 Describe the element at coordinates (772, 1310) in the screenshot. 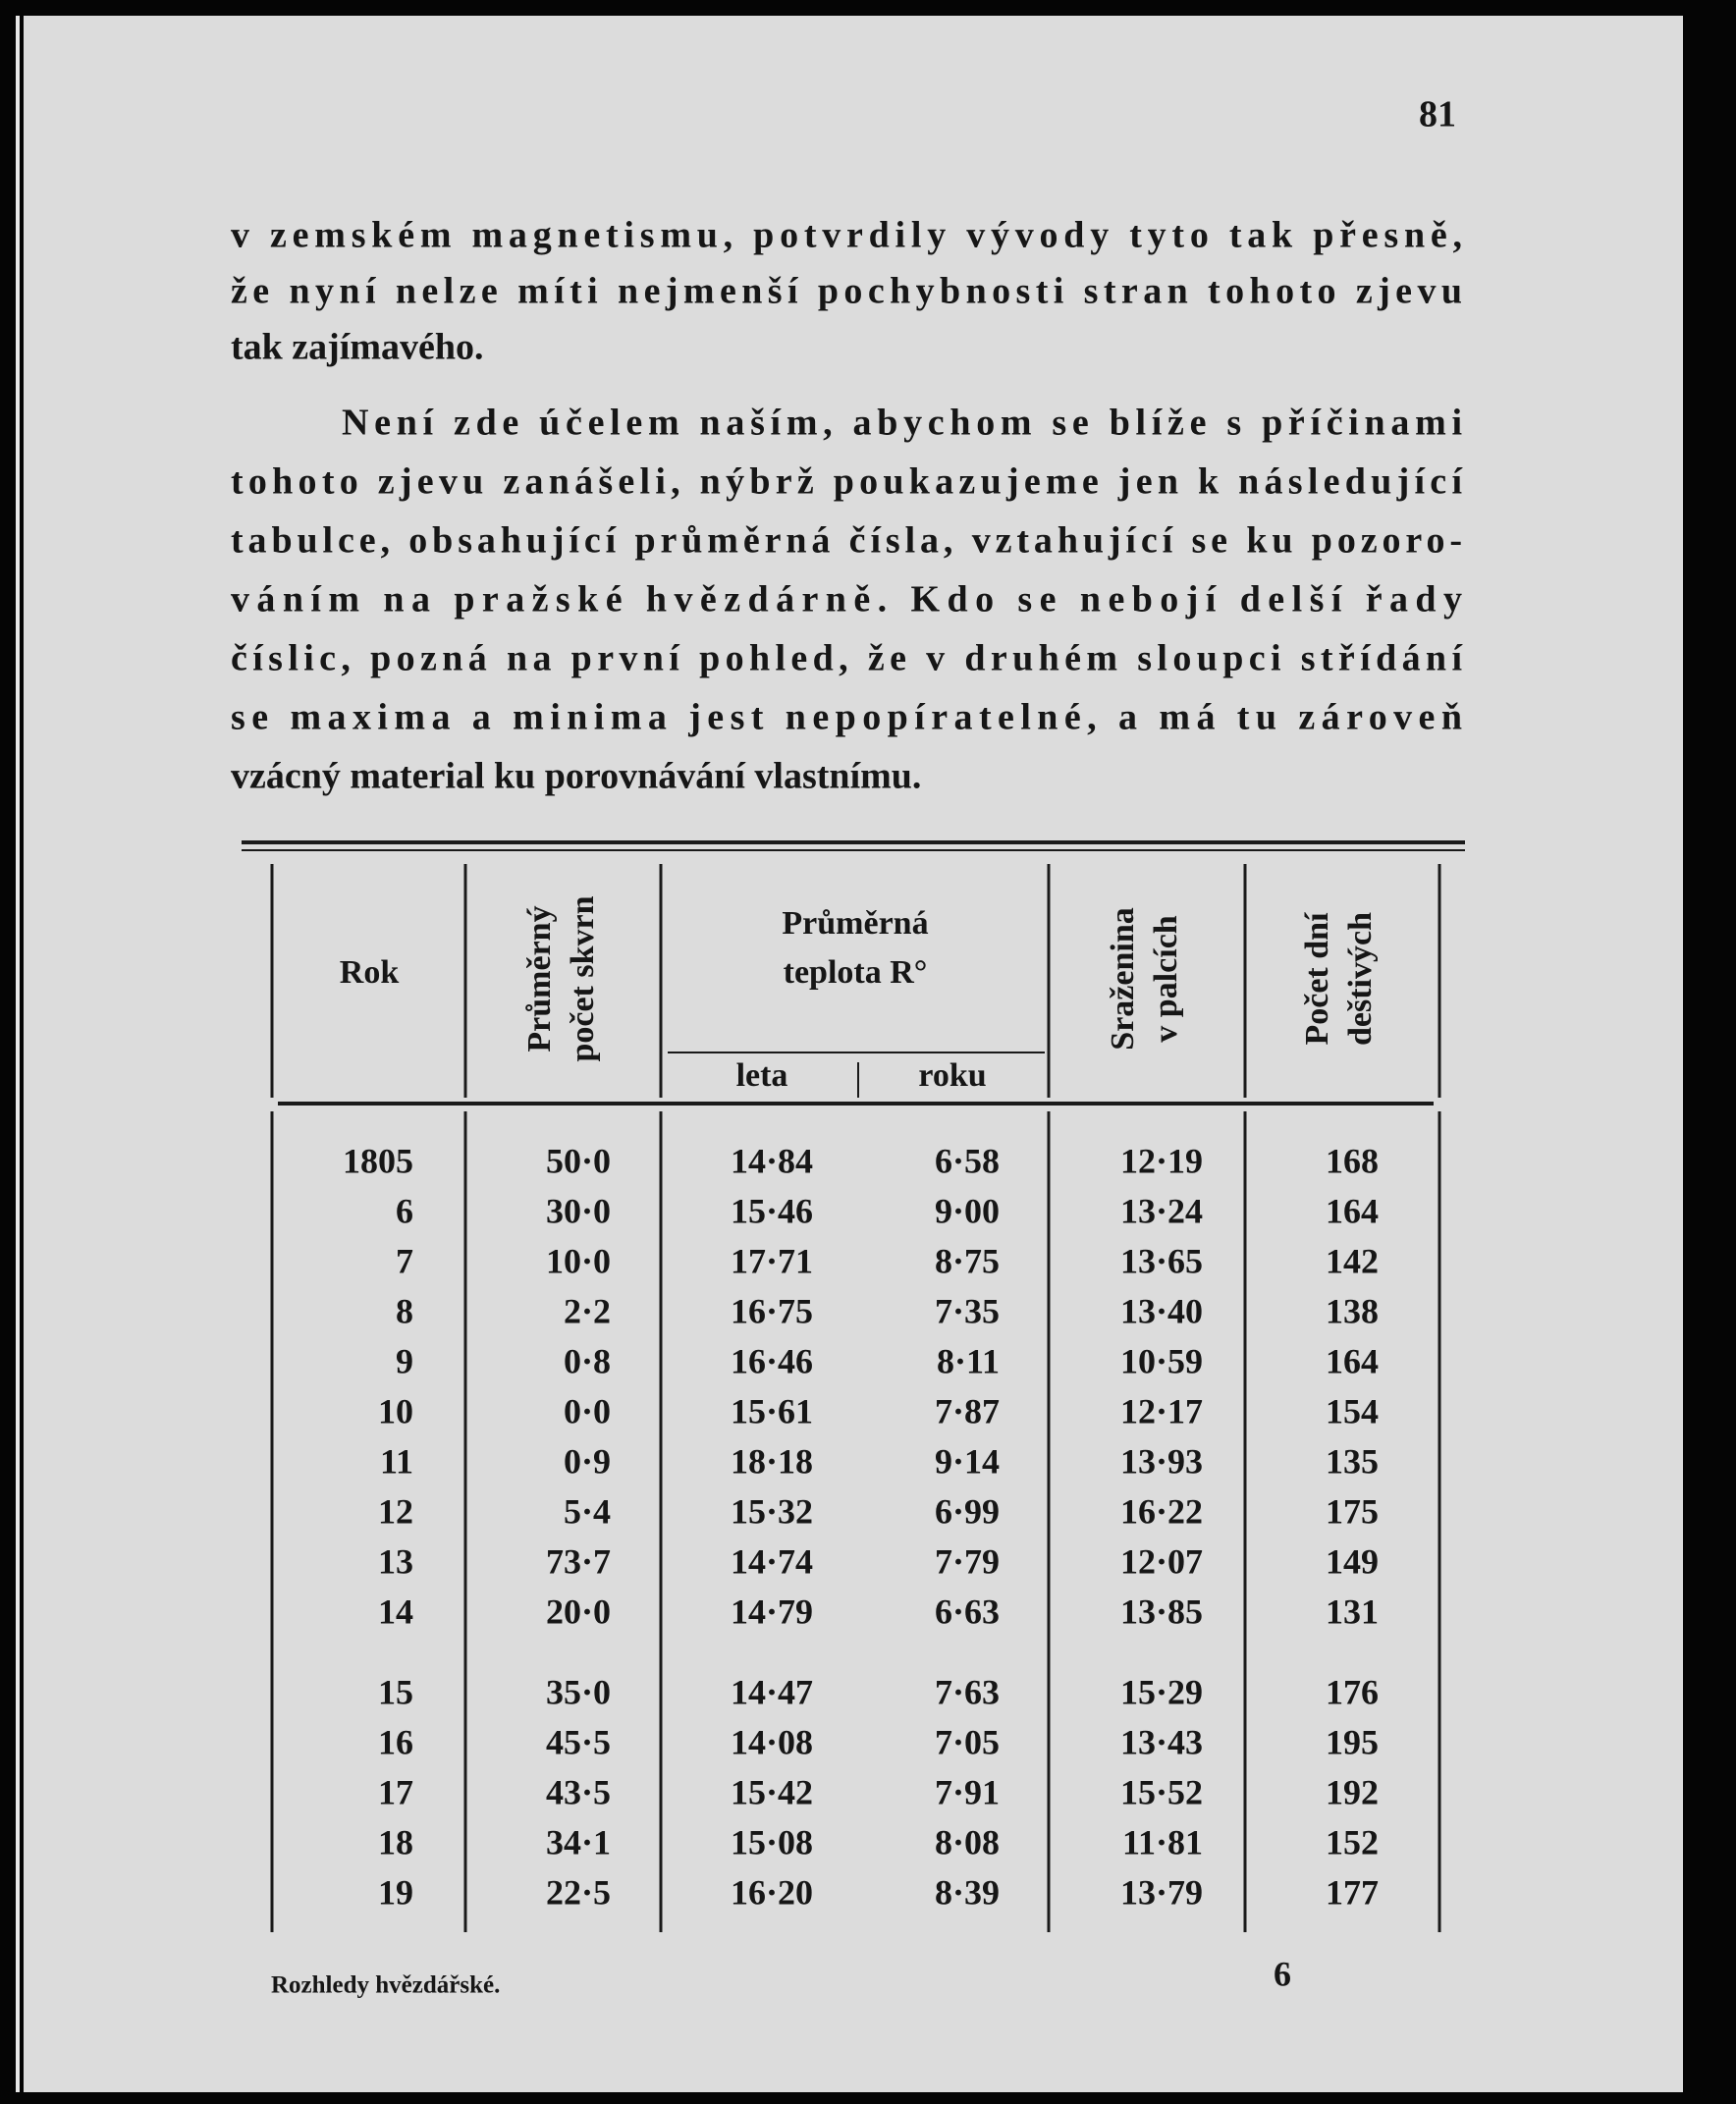

I see `table-cell: 16·75` at that location.